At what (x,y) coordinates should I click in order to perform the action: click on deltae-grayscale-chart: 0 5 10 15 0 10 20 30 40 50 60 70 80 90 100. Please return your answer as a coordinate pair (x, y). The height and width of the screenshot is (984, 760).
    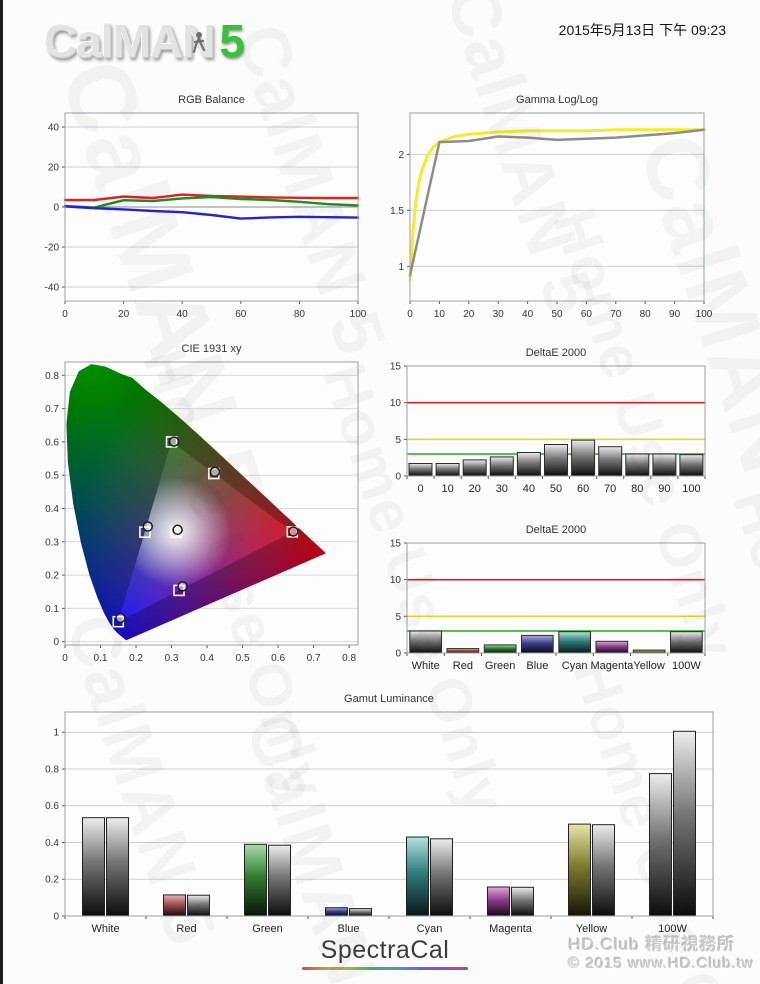
    Looking at the image, I should click on (544, 429).